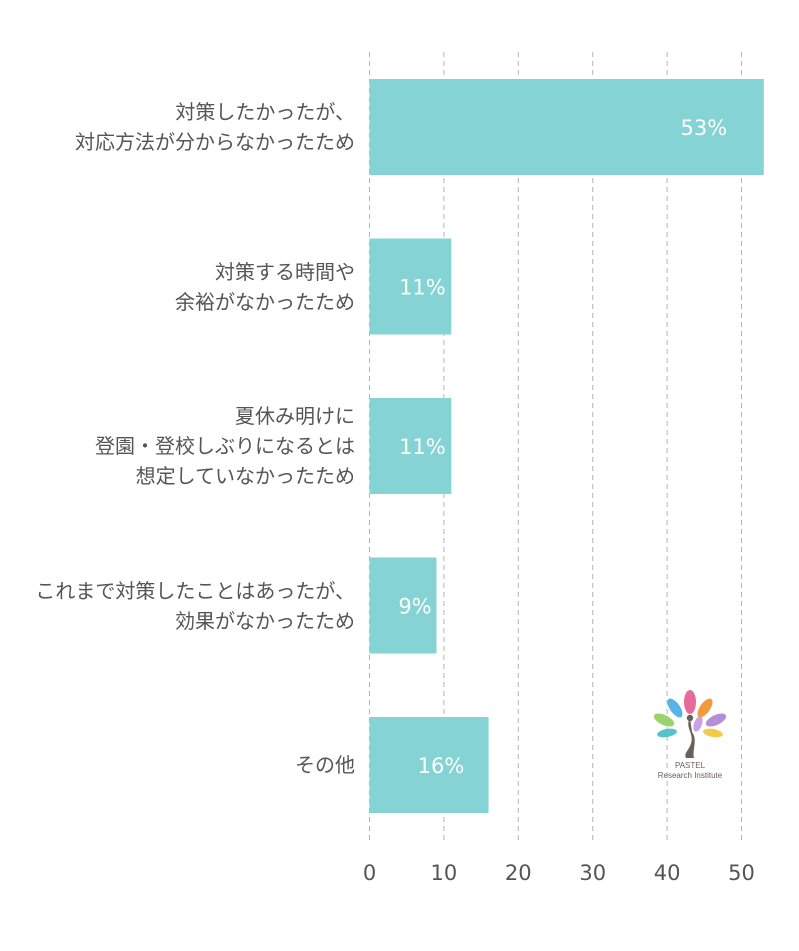 Image resolution: width=799 pixels, height=951 pixels. What do you see at coordinates (414, 607) in the screenshot?
I see `data-label: 9%` at bounding box center [414, 607].